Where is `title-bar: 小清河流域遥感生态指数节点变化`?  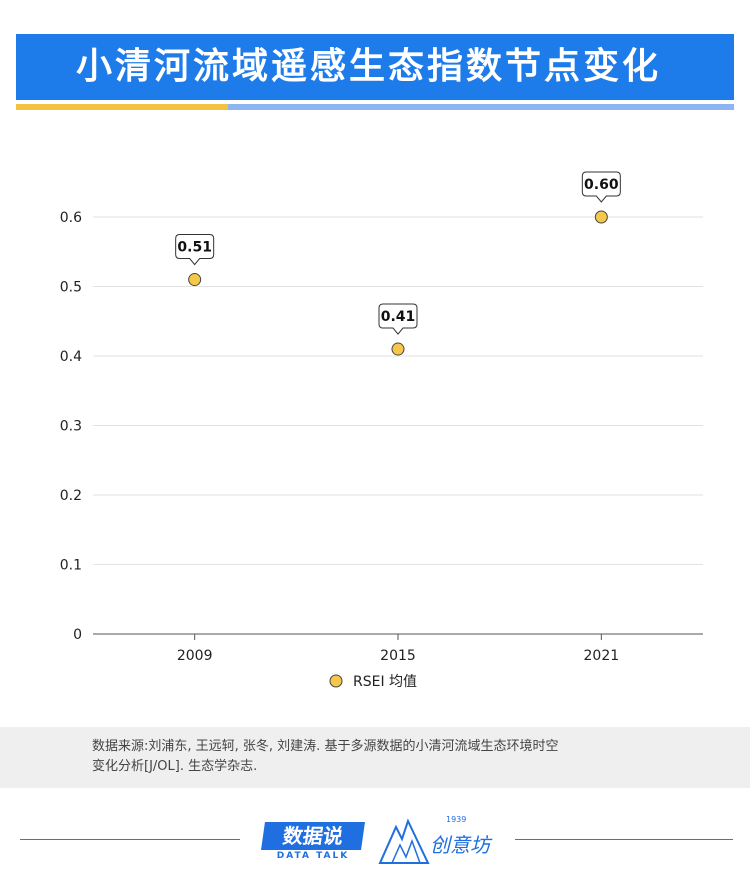
title-bar: 小清河流域遥感生态指数节点变化 is located at coordinates (375, 67).